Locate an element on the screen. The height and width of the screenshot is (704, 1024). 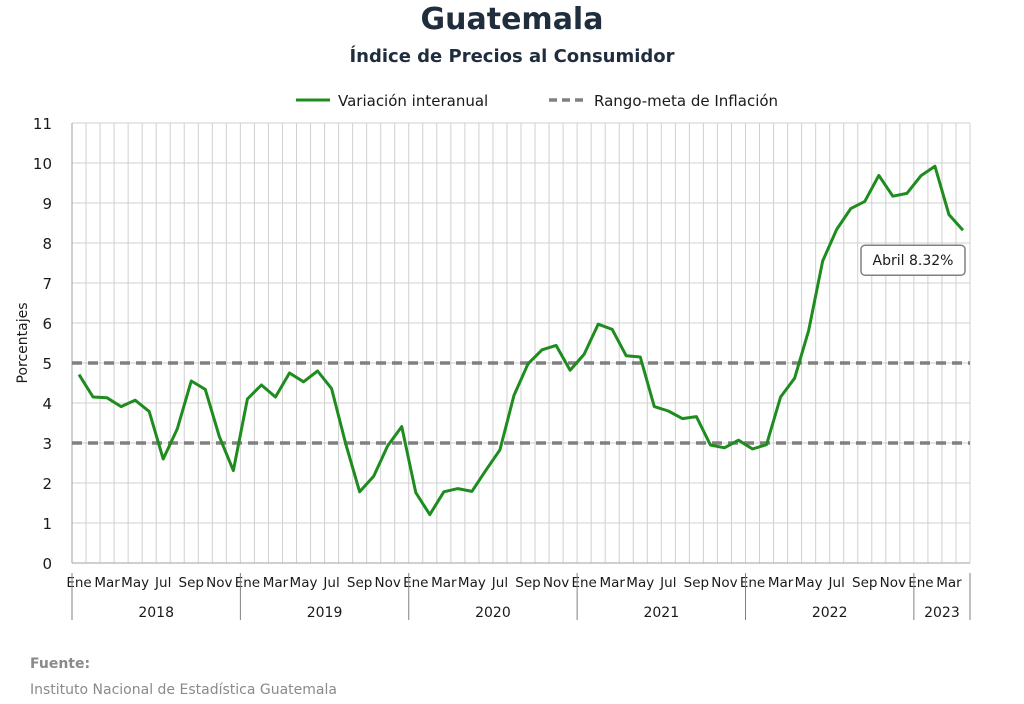
y-tick-label: 1 is located at coordinates (47, 524).